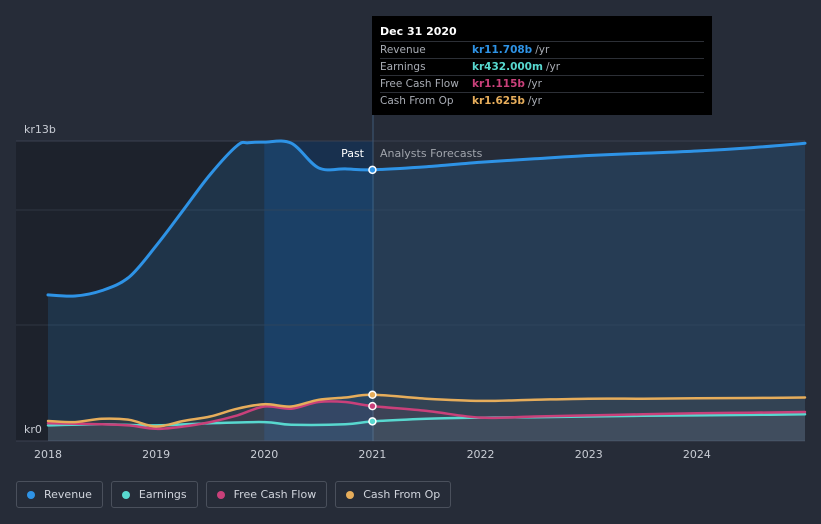 Image resolution: width=821 pixels, height=524 pixels. What do you see at coordinates (697, 454) in the screenshot?
I see `x-tick-label: 2024` at bounding box center [697, 454].